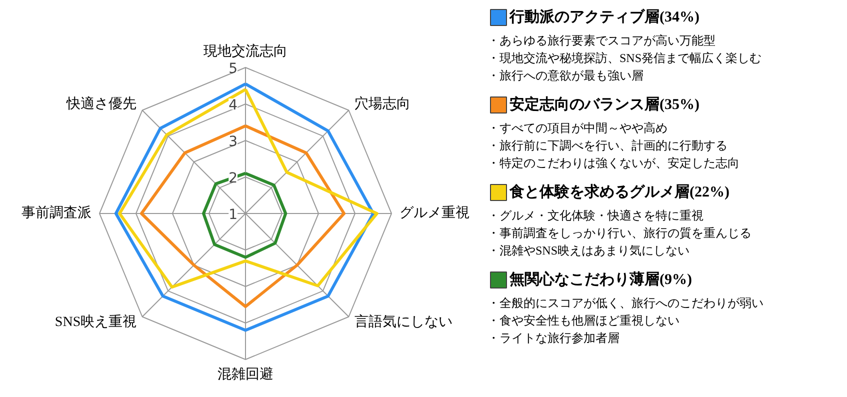  I want to click on legend-label: 無関心なこだわり薄層(9%), so click(600, 279).